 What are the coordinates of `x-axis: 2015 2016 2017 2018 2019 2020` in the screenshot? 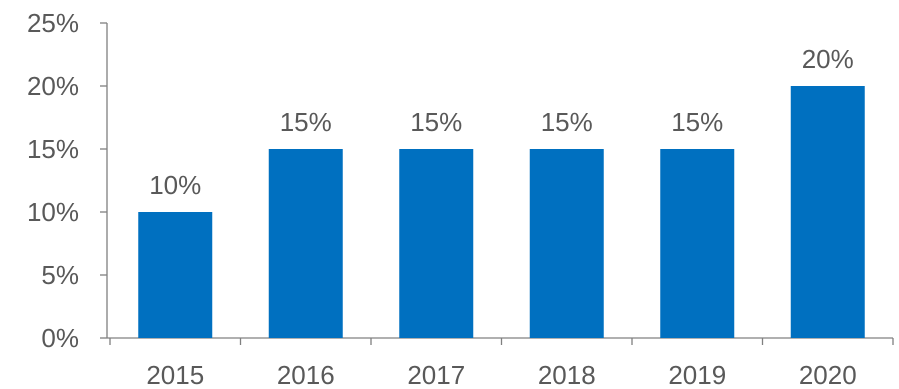 It's located at (500, 363).